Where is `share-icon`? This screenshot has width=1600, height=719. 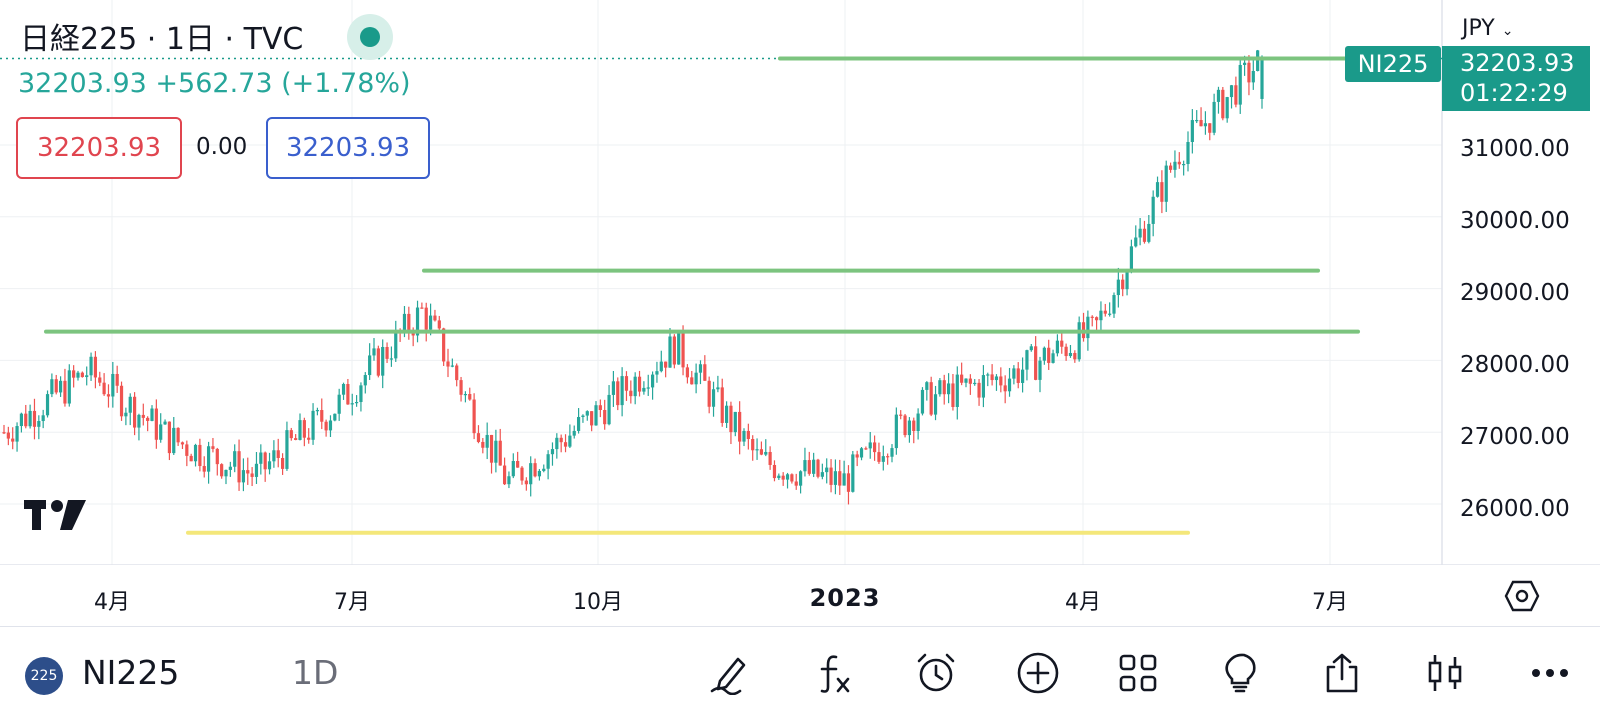
share-icon is located at coordinates (1342, 673).